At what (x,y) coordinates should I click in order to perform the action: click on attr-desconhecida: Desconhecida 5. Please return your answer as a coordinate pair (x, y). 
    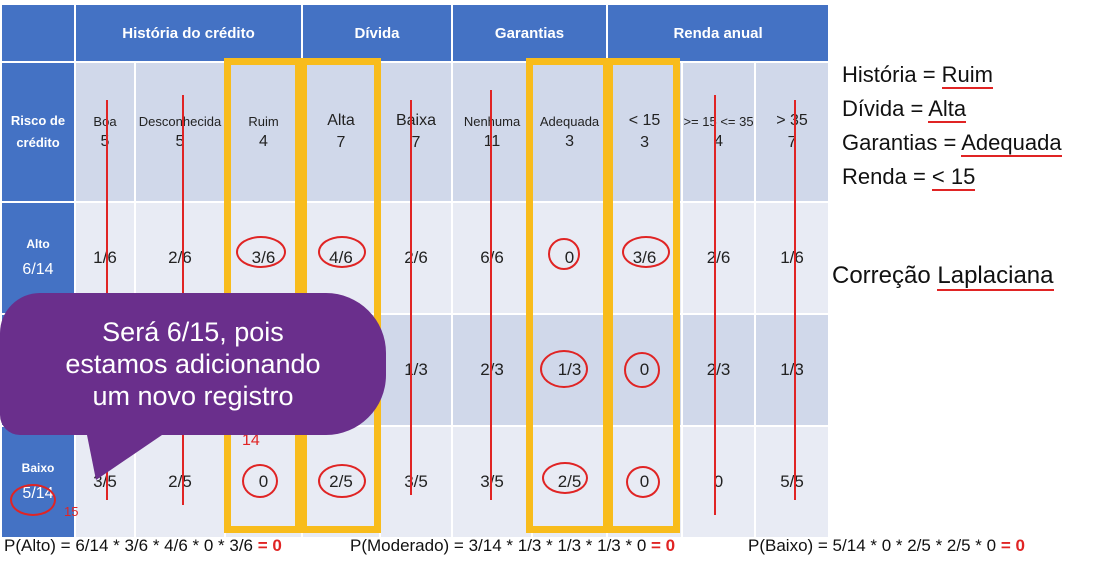
    Looking at the image, I should click on (180, 132).